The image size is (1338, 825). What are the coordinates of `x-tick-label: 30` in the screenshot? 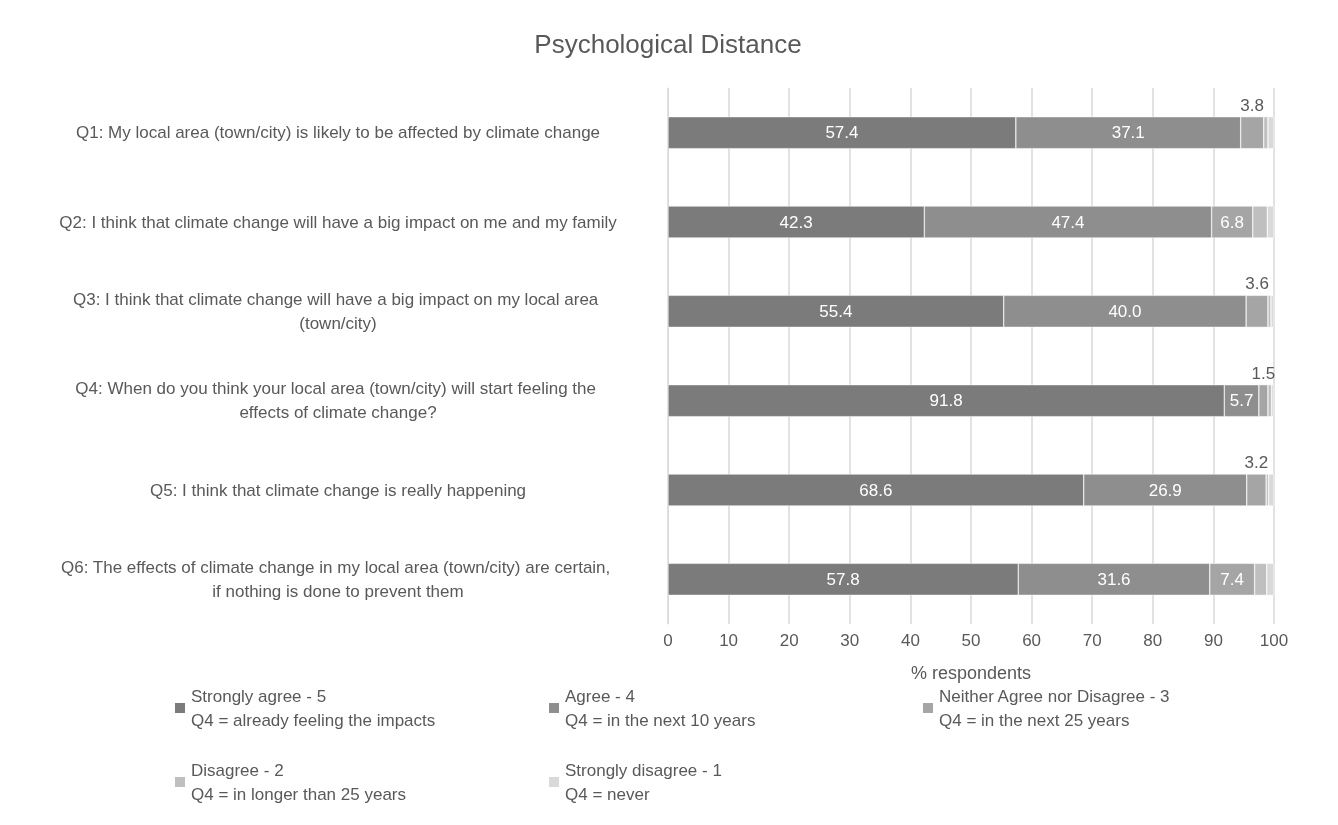 It's located at (850, 640).